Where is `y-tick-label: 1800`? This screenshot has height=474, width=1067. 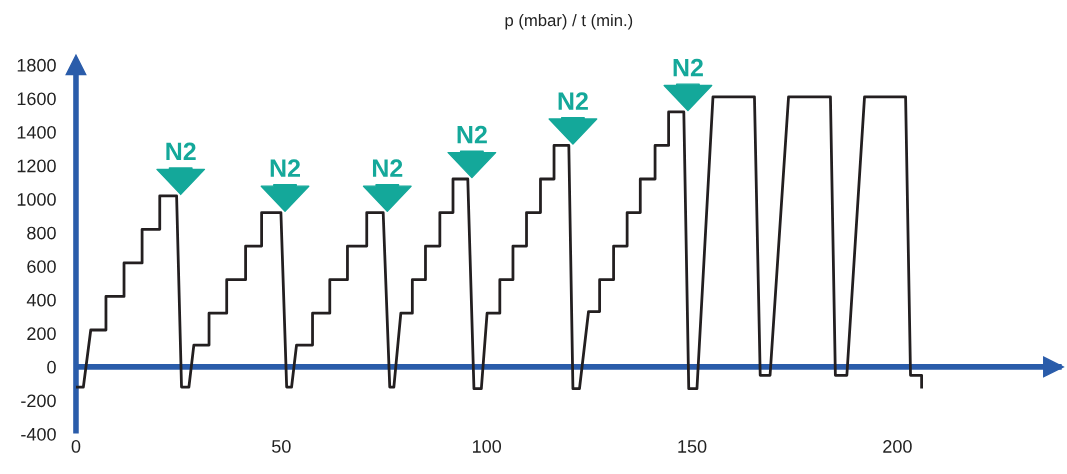
y-tick-label: 1800 is located at coordinates (36, 65).